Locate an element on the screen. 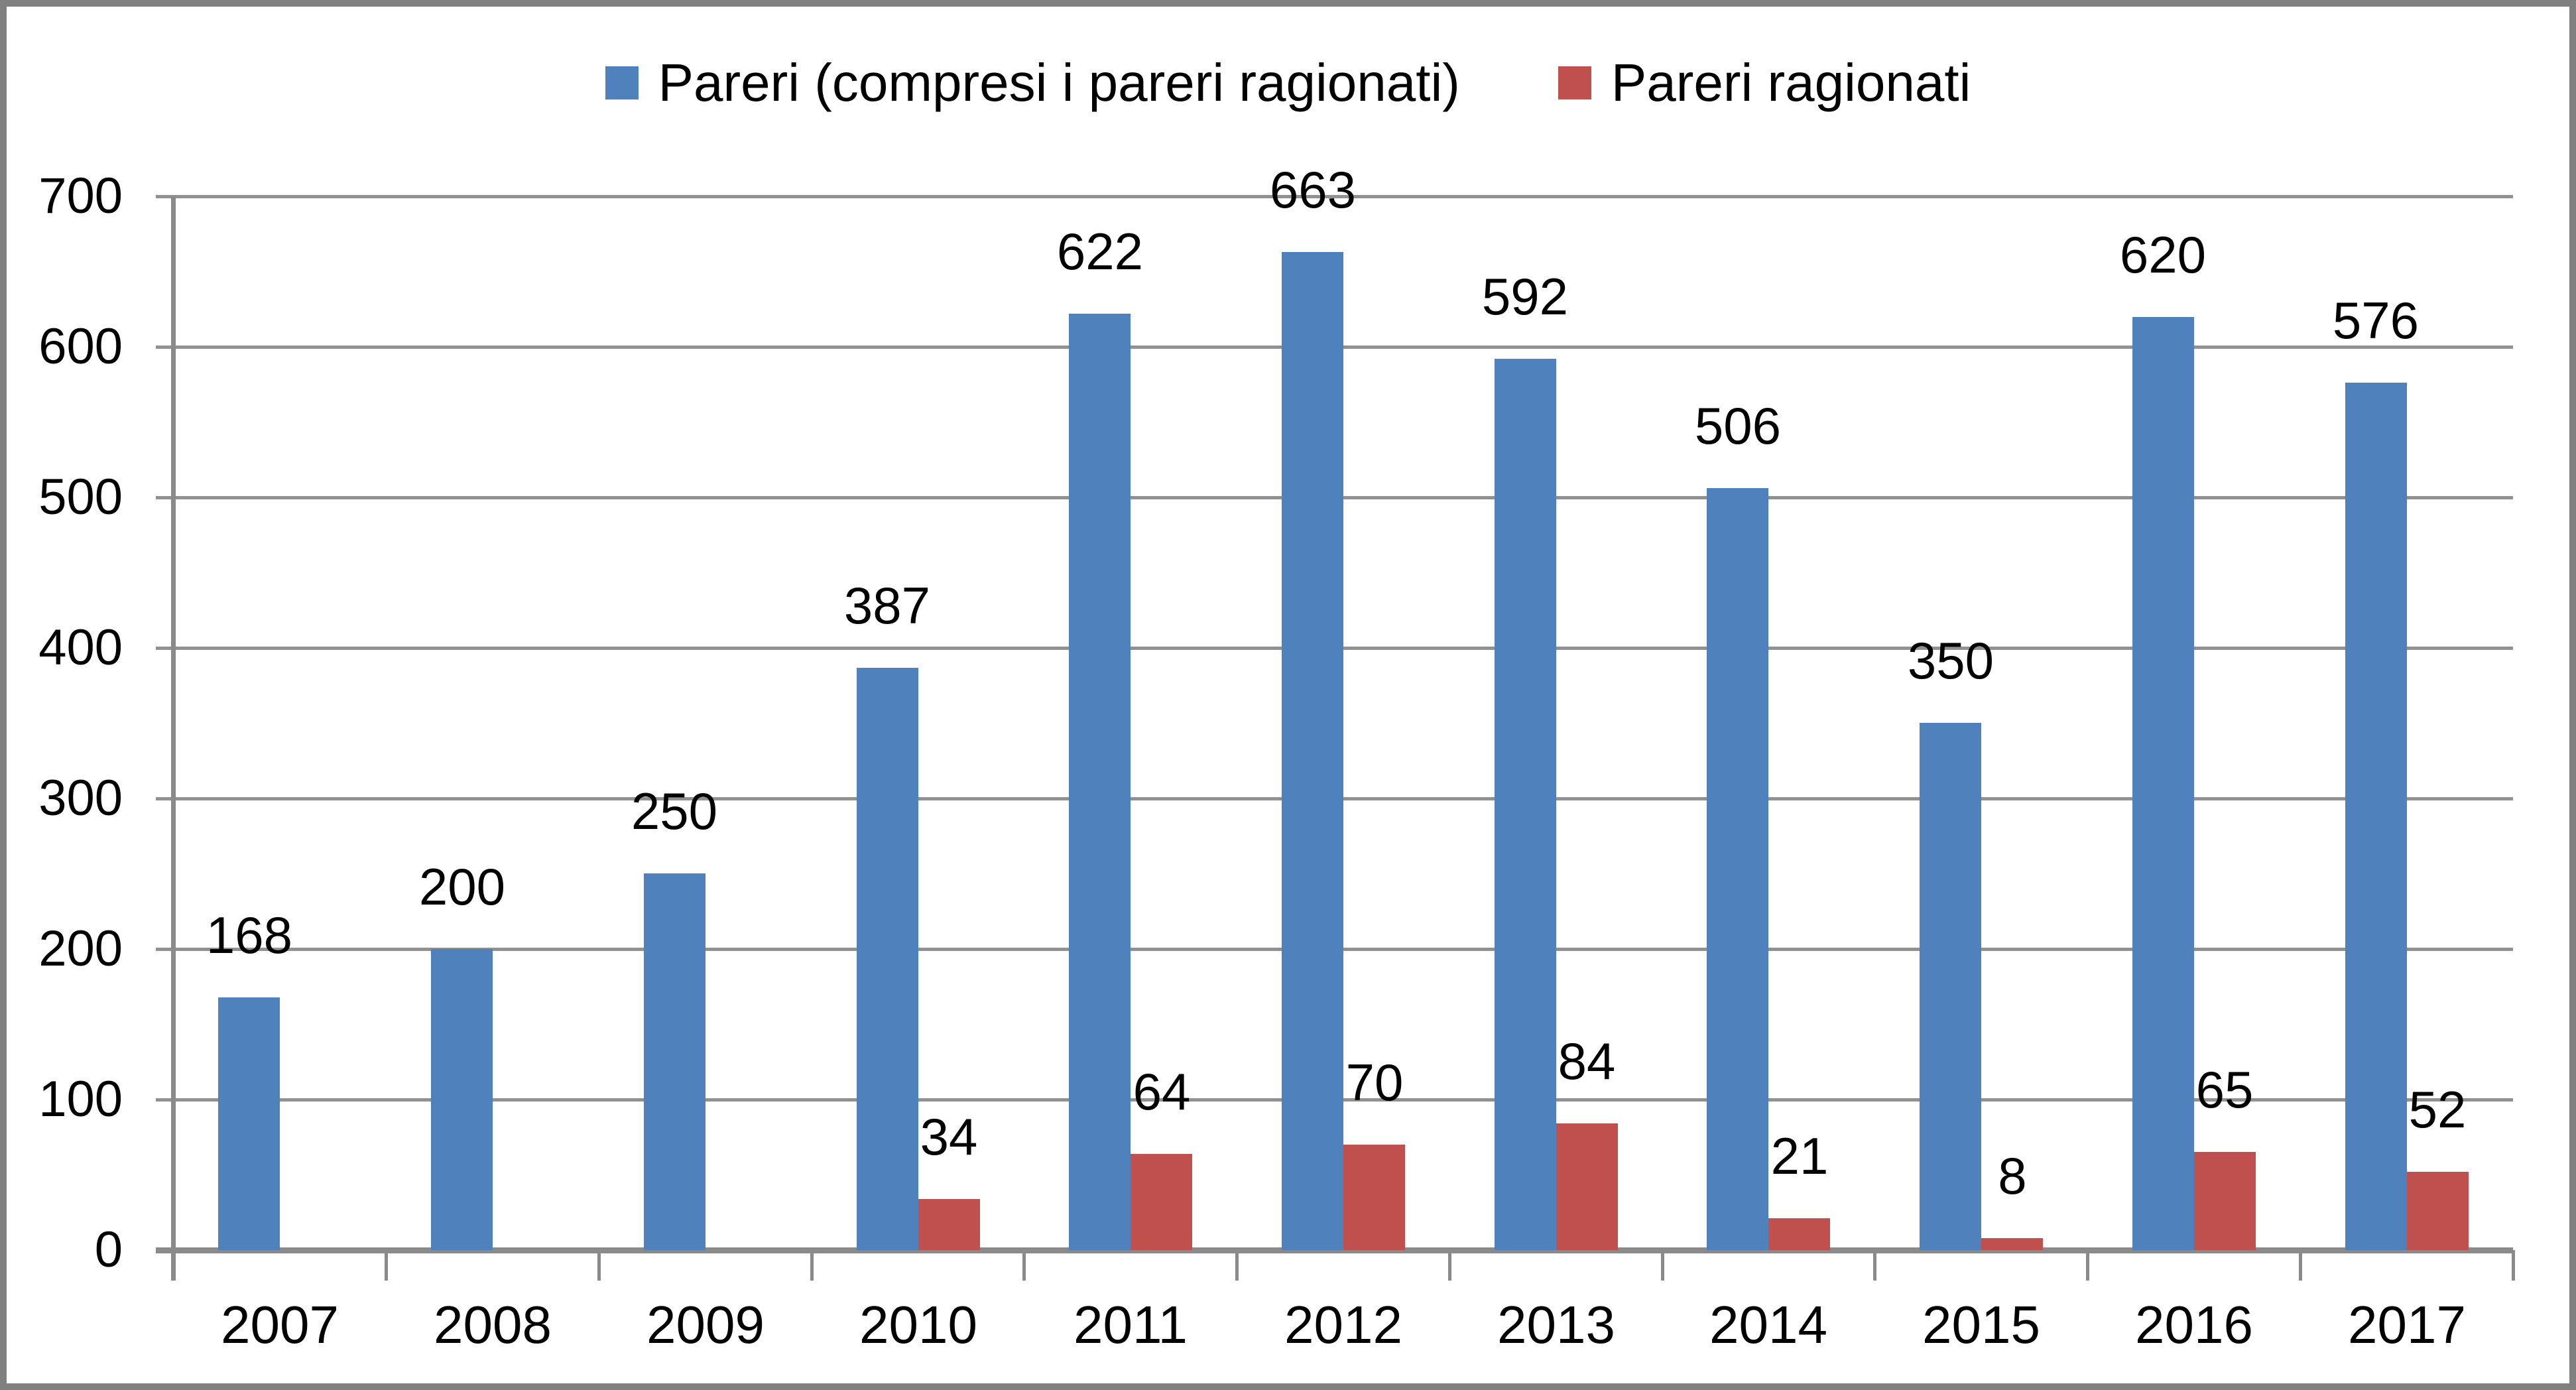  legend-item-pareri: Pareri (compresi i pareri ragionati) is located at coordinates (1032, 82).